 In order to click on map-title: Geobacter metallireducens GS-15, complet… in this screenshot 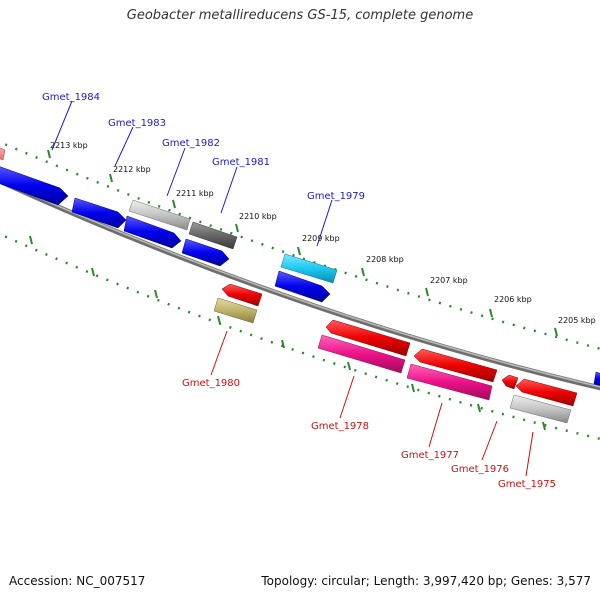, I will do `click(300, 15)`.